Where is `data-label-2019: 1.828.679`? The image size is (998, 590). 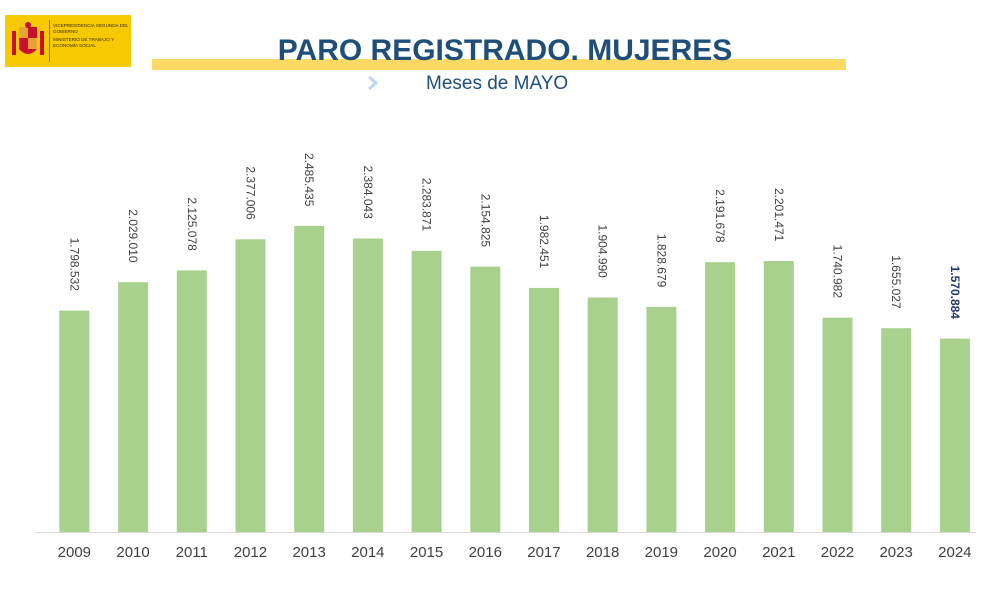 data-label-2019: 1.828.679 is located at coordinates (661, 261).